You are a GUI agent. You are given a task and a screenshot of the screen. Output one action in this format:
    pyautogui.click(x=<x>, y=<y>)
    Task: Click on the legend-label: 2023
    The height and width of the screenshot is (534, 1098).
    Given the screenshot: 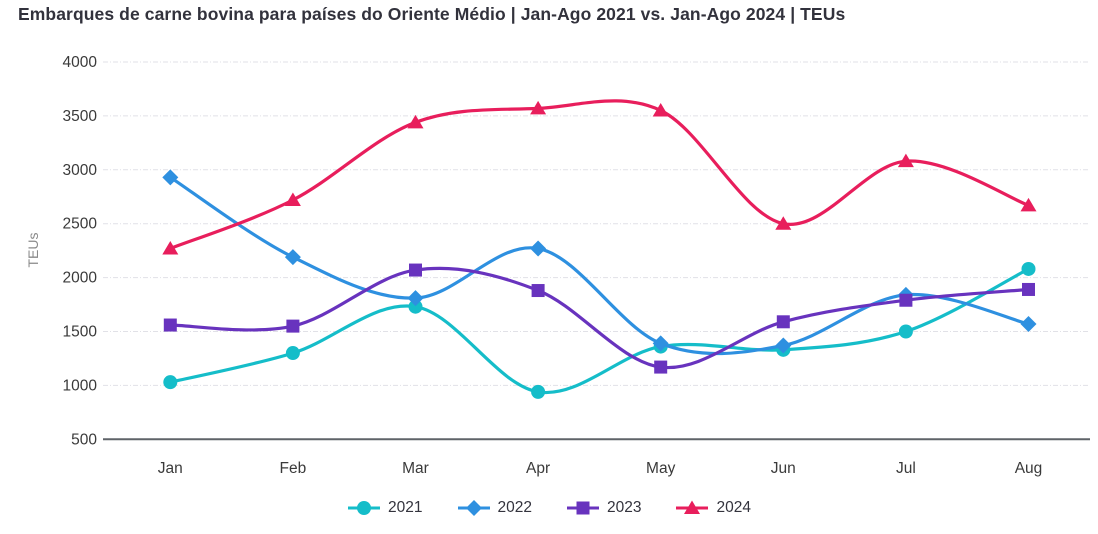 What is the action you would take?
    pyautogui.click(x=624, y=507)
    